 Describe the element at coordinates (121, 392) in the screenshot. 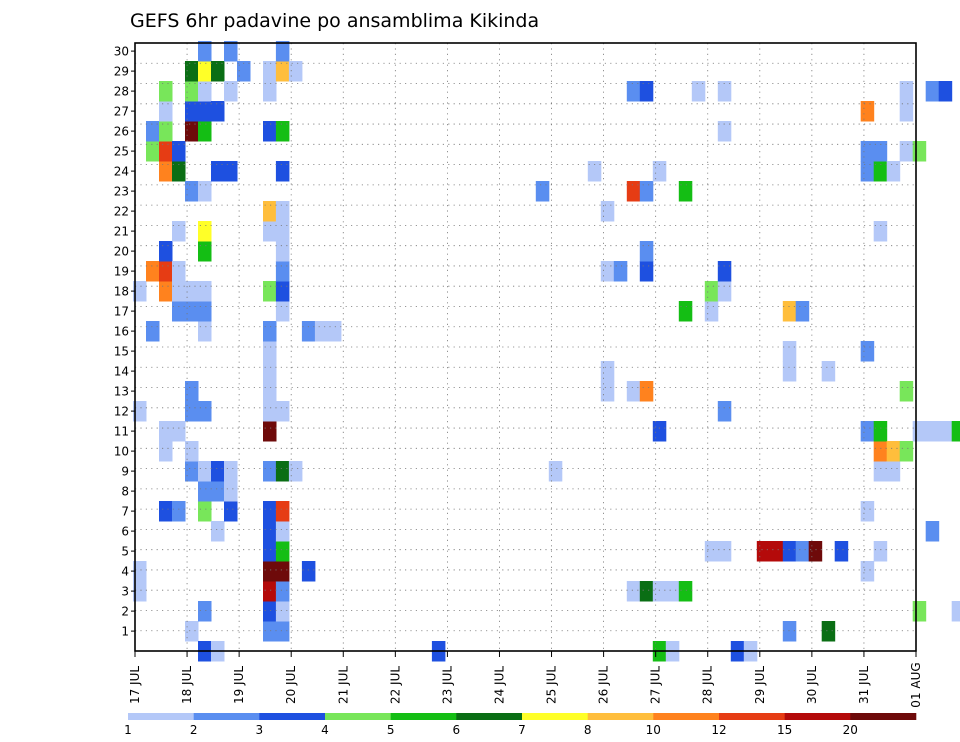

I see `y-tick-label: 13` at that location.